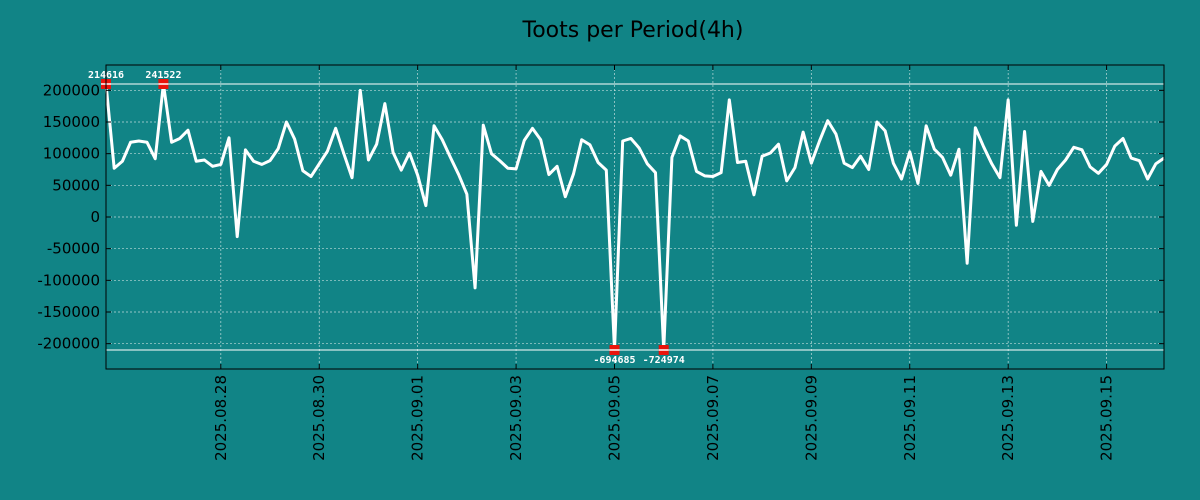 This screenshot has height=500, width=1200. What do you see at coordinates (319, 418) in the screenshot?
I see `x-tick-label: 2025.08.30` at bounding box center [319, 418].